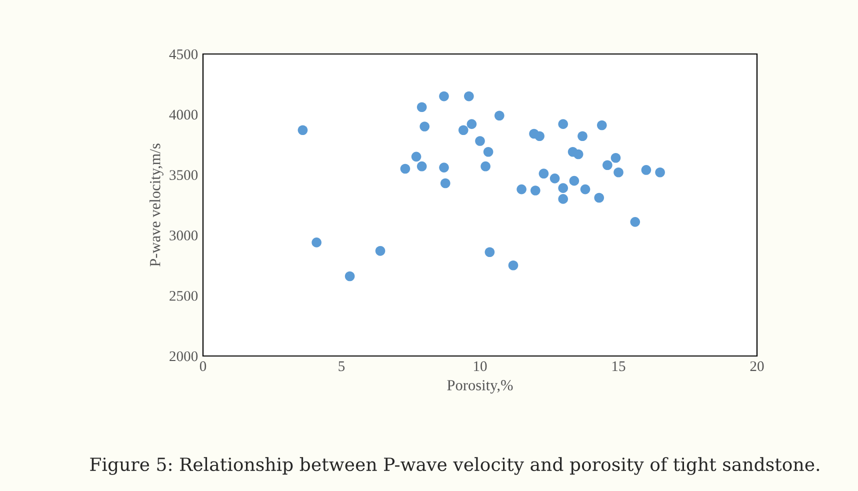 The height and width of the screenshot is (491, 858). I want to click on x-axis-title: Porosity,%, so click(480, 387).